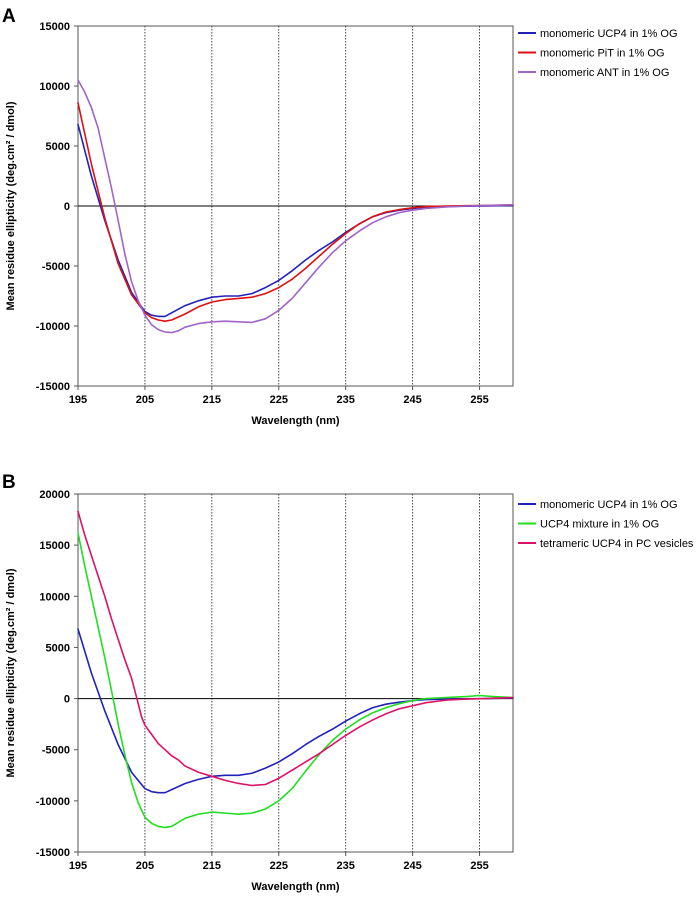 This screenshot has height=901, width=700. I want to click on panel-label: B, so click(9, 482).